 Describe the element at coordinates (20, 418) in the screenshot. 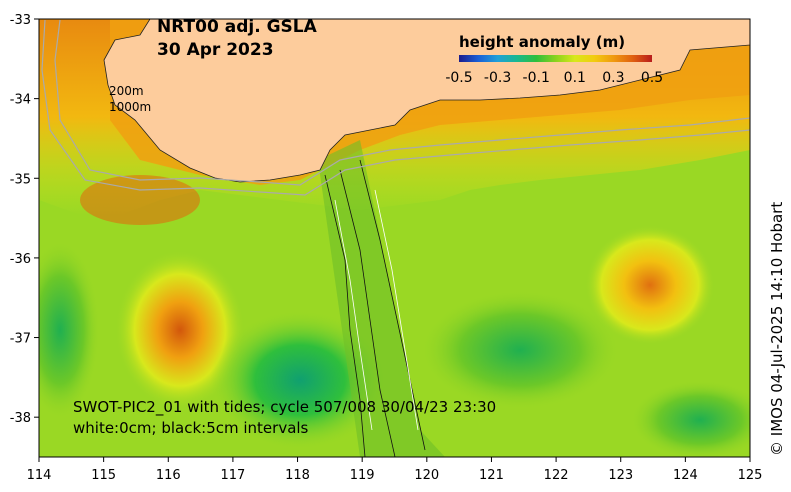

I see `y-tick-label: -38` at that location.